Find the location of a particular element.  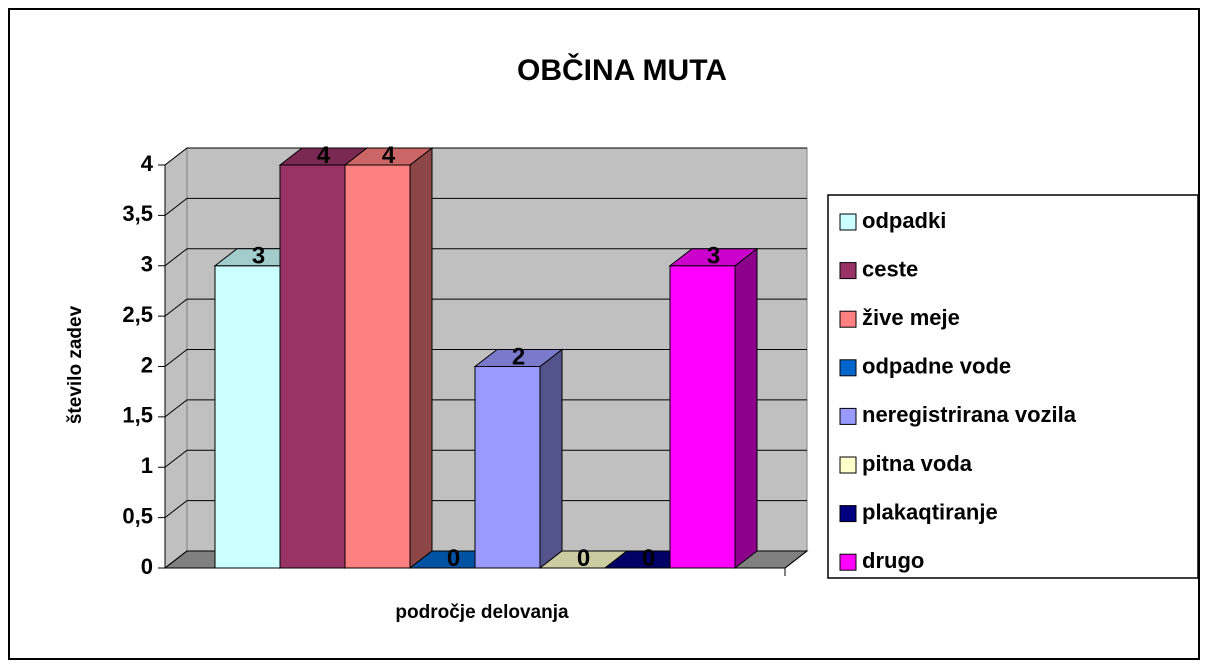

y-tick-label: 2,5 is located at coordinates (137, 314).